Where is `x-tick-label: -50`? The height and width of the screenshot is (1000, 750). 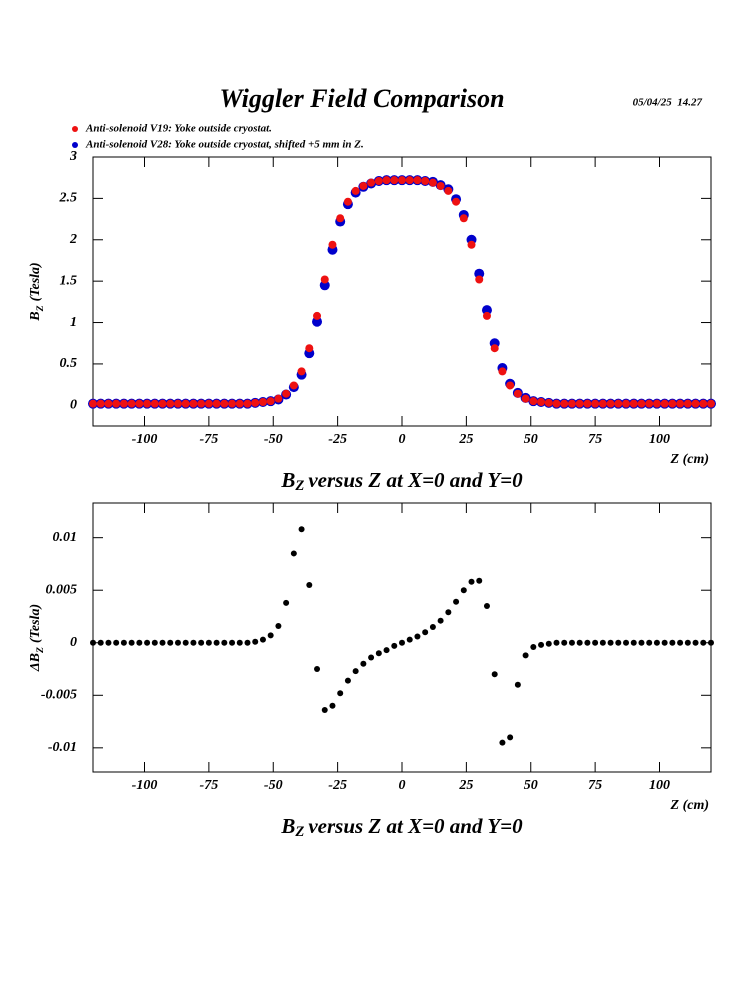
x-tick-label: -50 is located at coordinates (273, 439).